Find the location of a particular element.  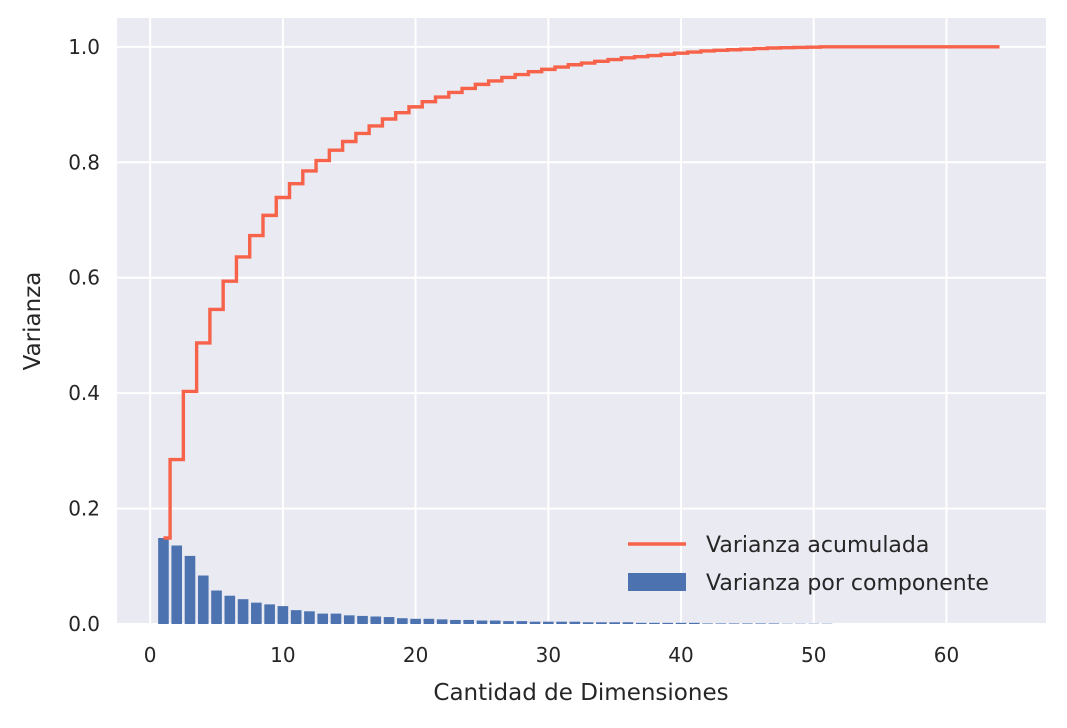

y-tick-label-0: 0.0 is located at coordinates (84, 624).